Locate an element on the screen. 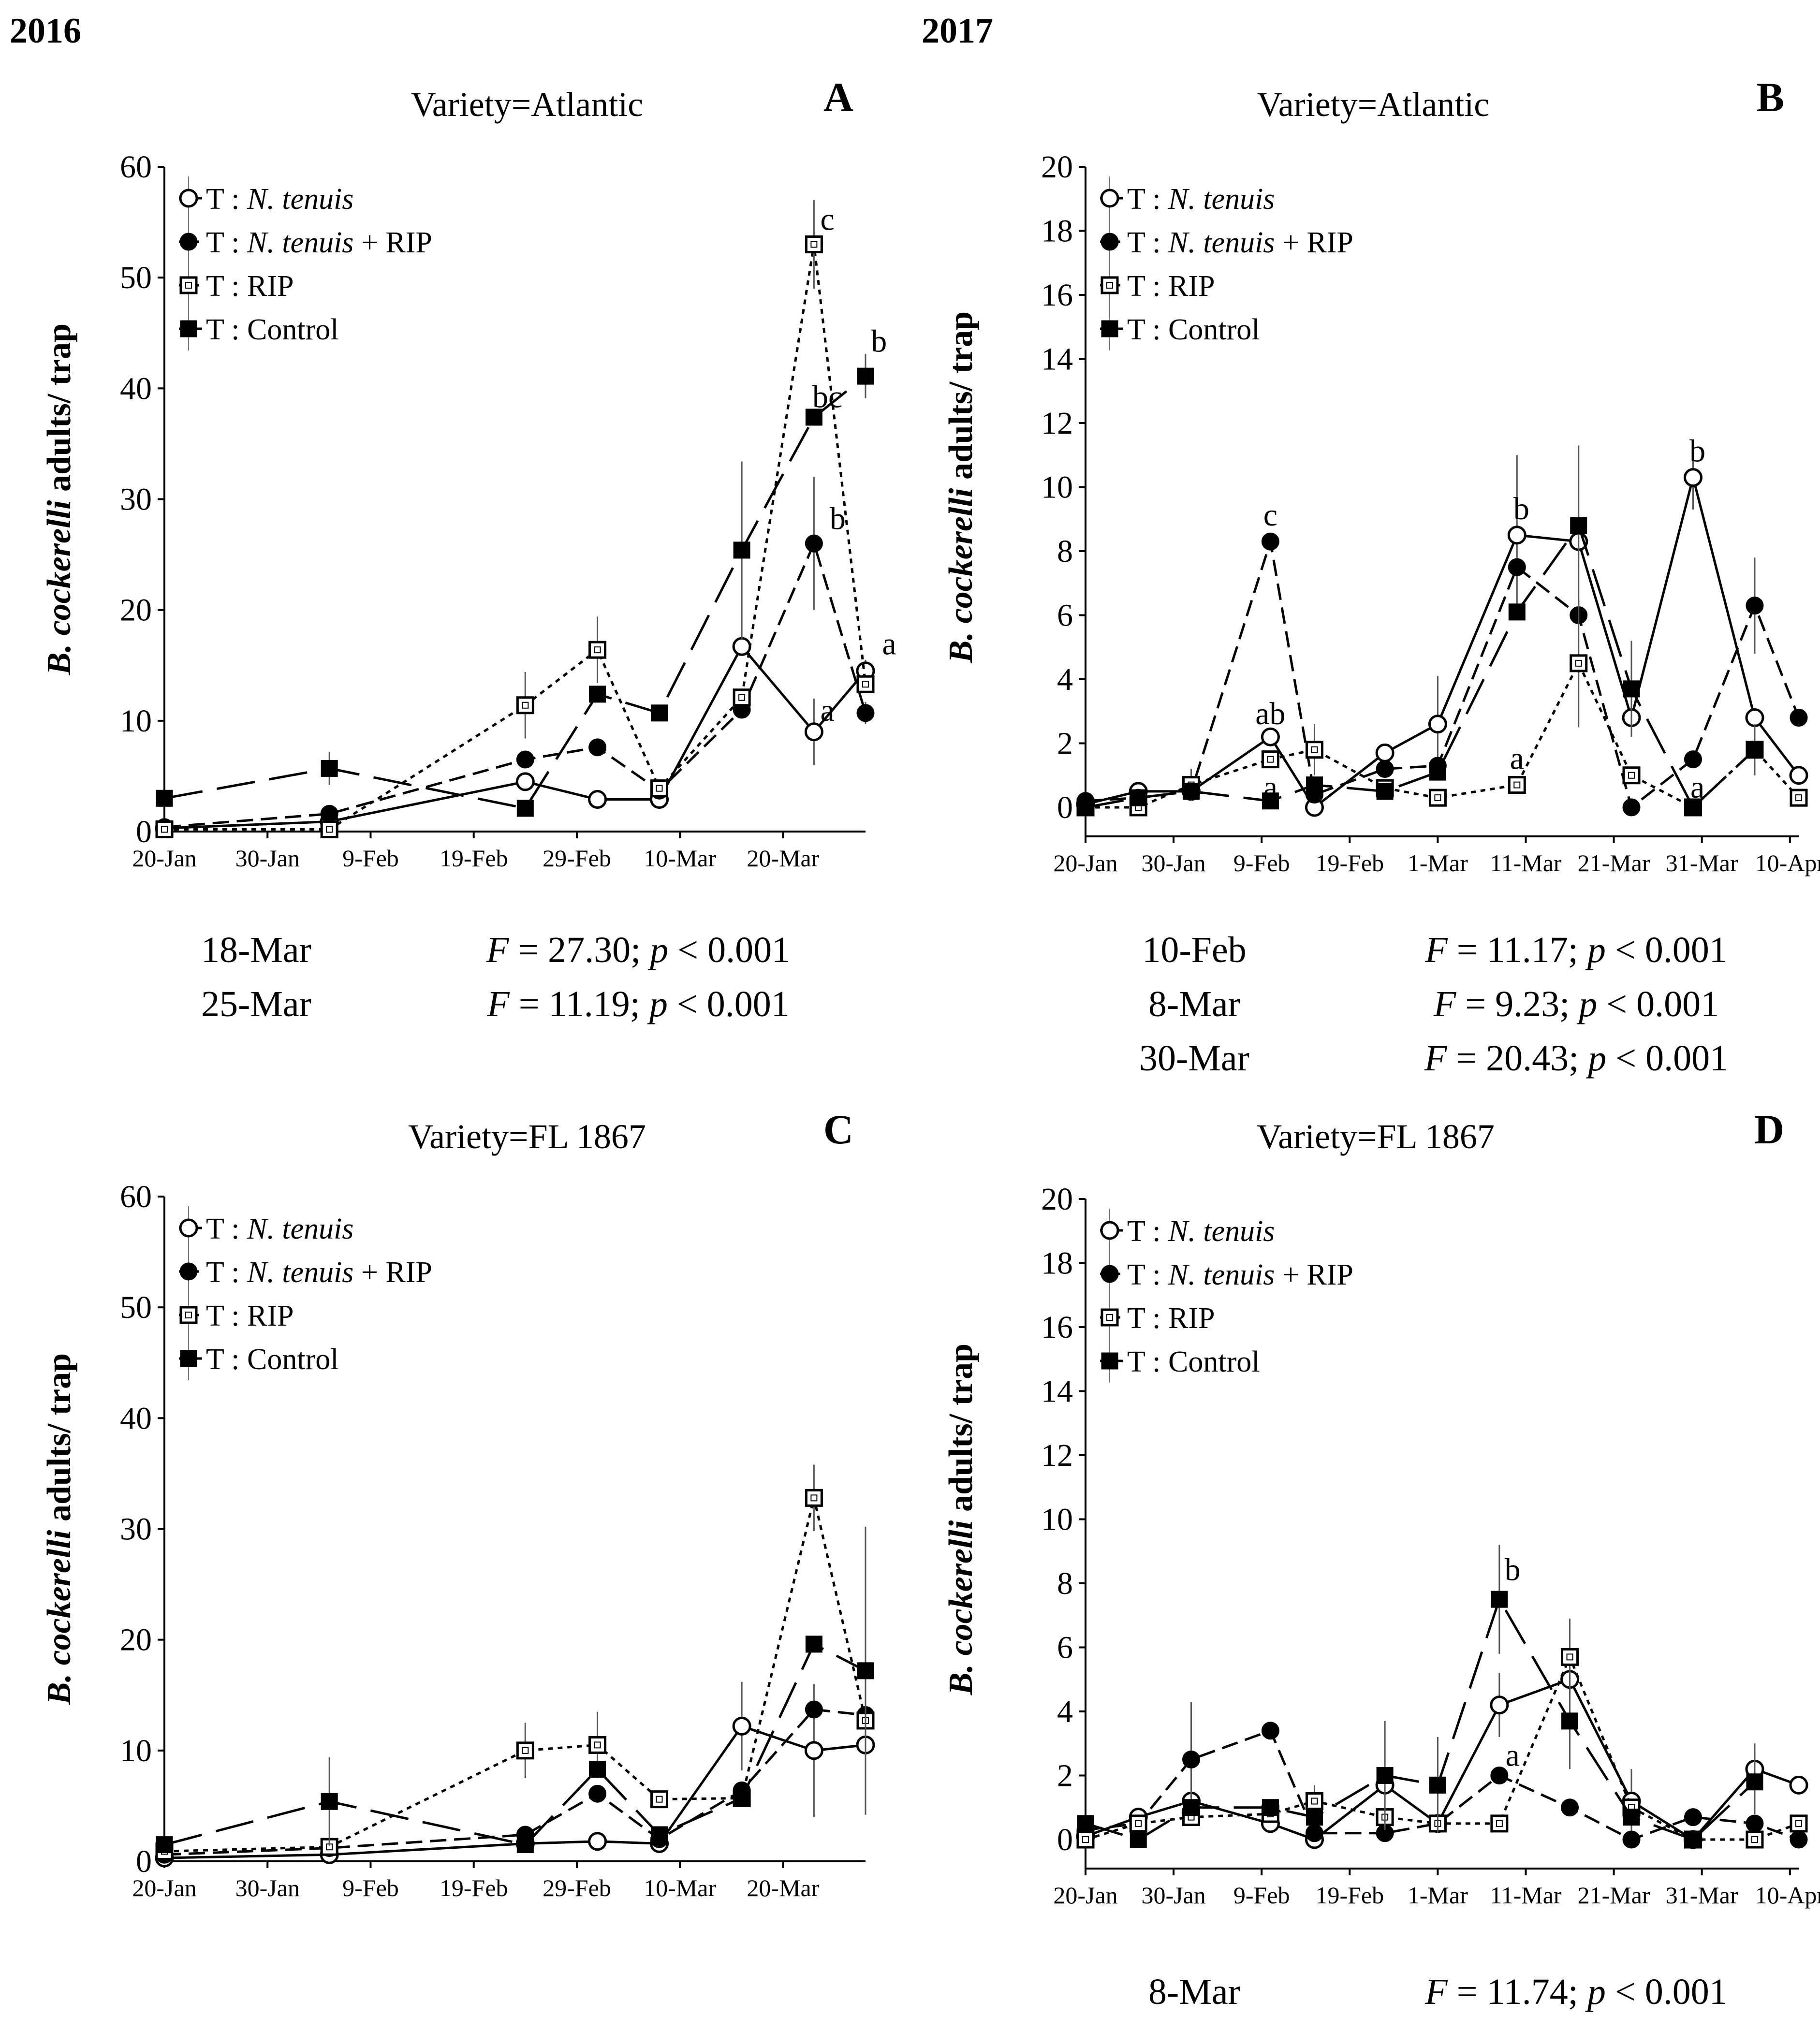 The width and height of the screenshot is (1820, 2031). panel-b-series-2-point-9-inner is located at coordinates (1632, 775).